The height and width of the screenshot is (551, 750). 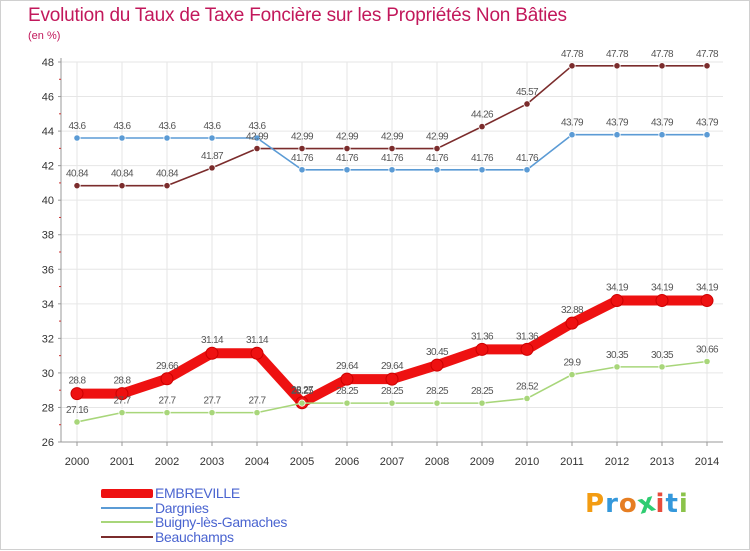 What do you see at coordinates (48, 443) in the screenshot?
I see `y-tick-label: 26` at bounding box center [48, 443].